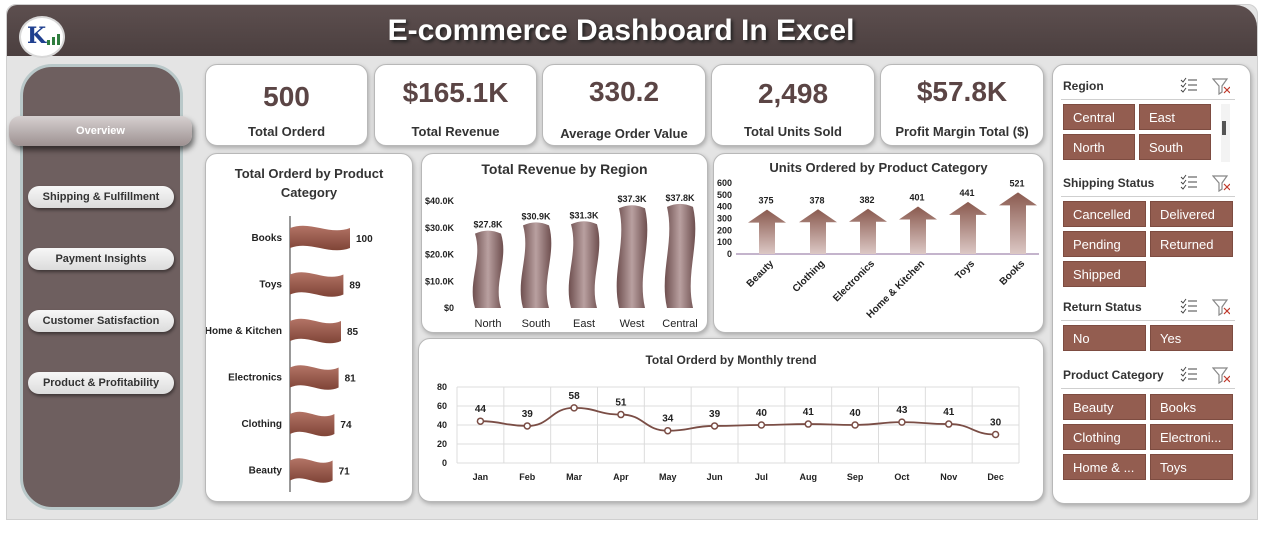 This screenshot has height=535, width=1280. What do you see at coordinates (793, 131) in the screenshot?
I see `kpi-total-units-sold-label: Total Units Sold` at bounding box center [793, 131].